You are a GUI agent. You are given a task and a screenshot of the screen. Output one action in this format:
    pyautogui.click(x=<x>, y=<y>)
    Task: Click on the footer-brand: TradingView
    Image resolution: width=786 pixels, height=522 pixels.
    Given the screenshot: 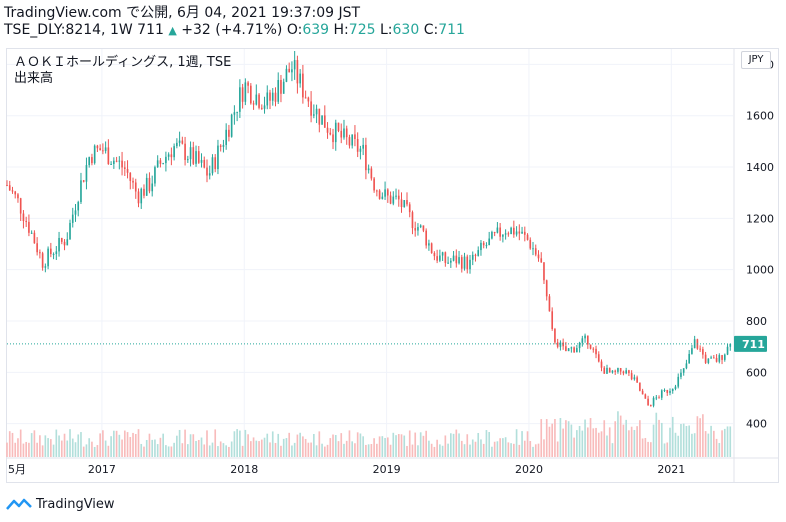 What is the action you would take?
    pyautogui.click(x=75, y=504)
    